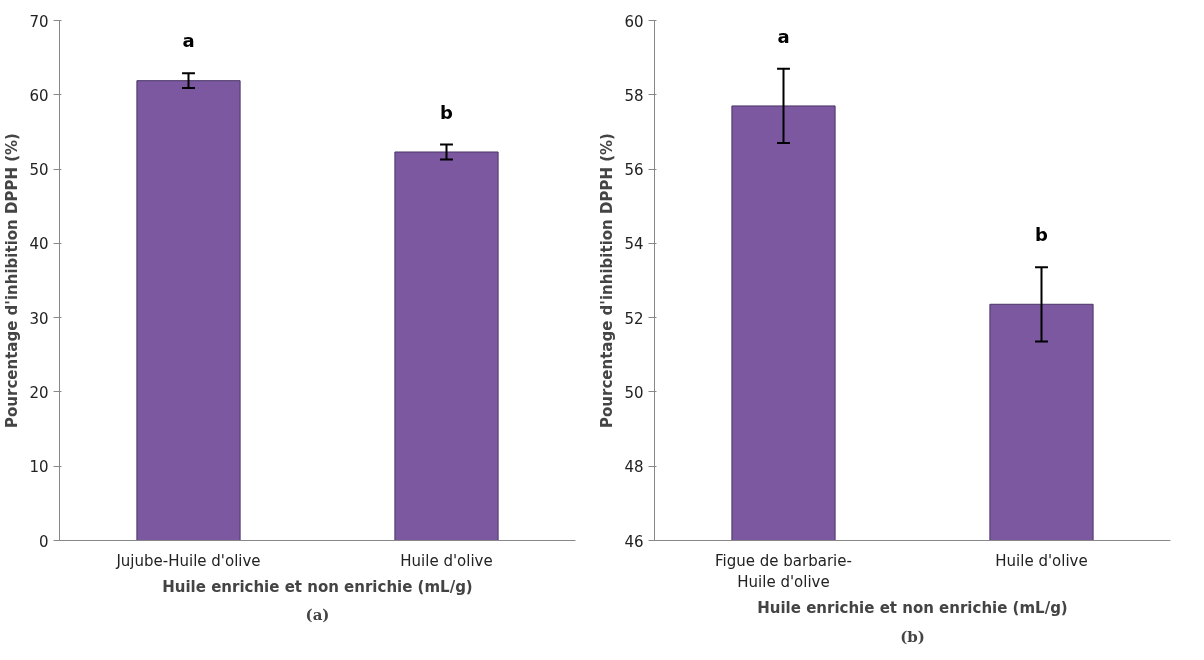 The width and height of the screenshot is (1204, 660). What do you see at coordinates (317, 614) in the screenshot?
I see `text: (a)` at bounding box center [317, 614].